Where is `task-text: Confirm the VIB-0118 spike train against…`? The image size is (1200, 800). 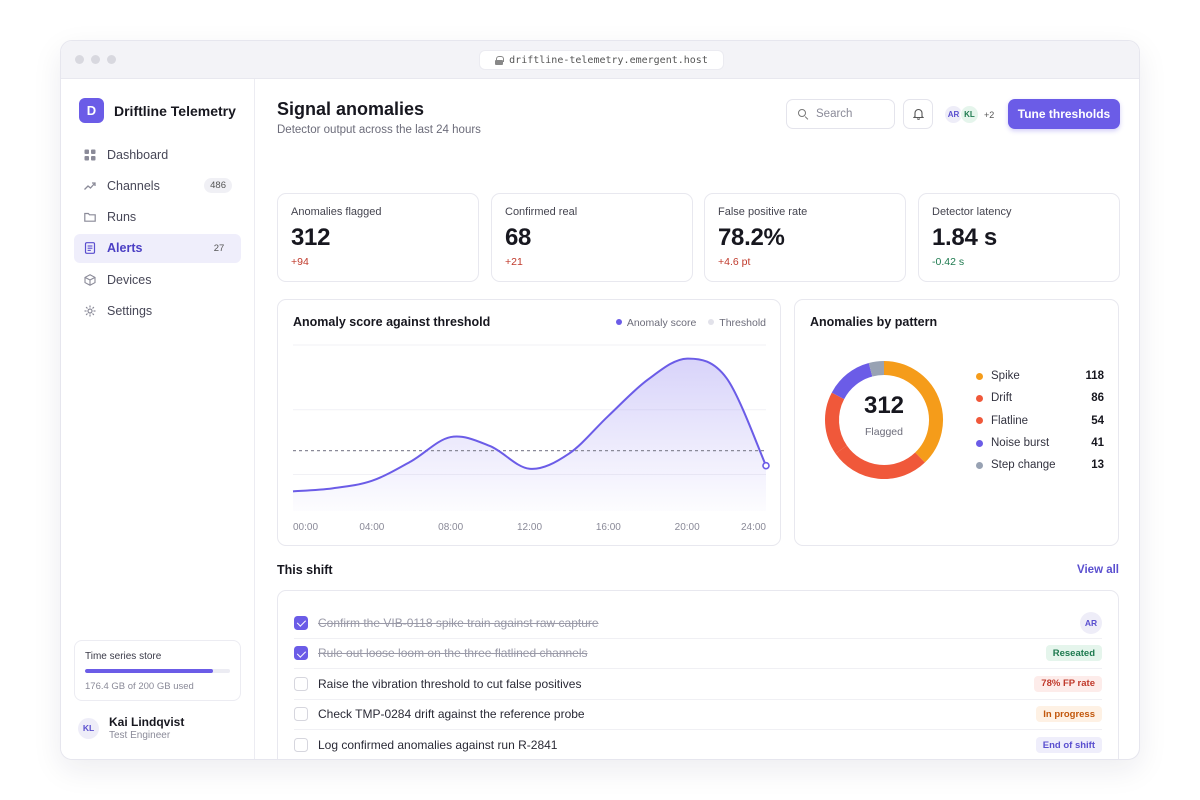
task-text: Confirm the VIB-0118 spike train against… is located at coordinates (458, 622).